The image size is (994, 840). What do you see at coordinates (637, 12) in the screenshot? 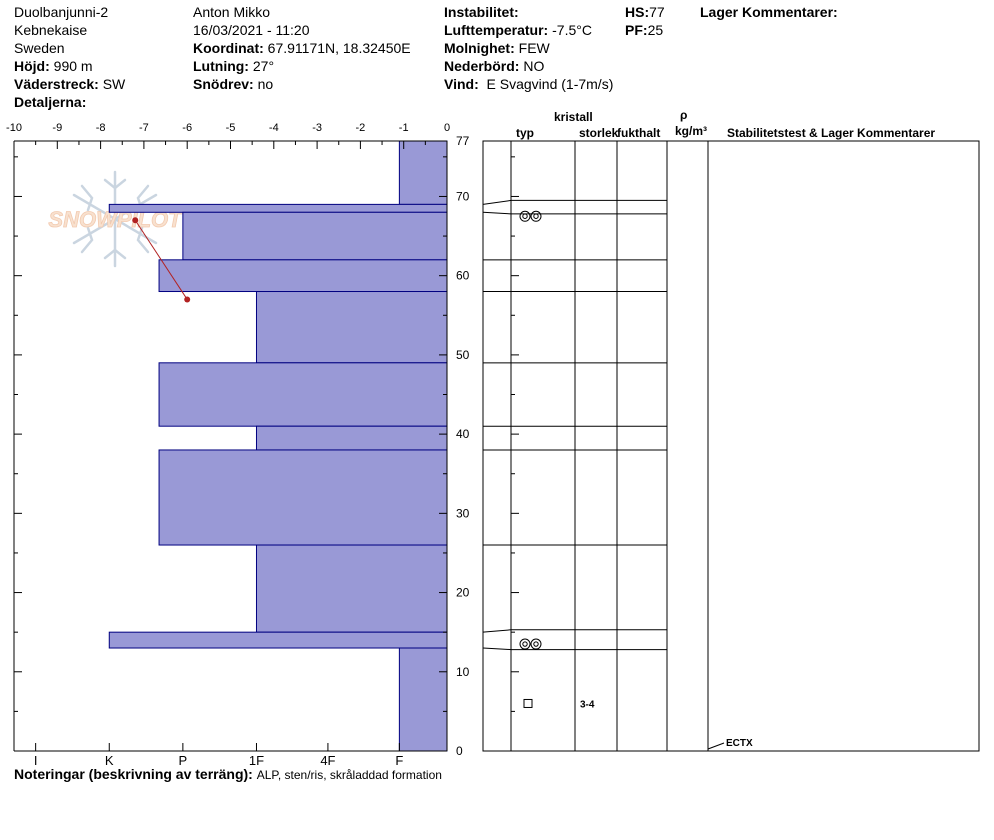
I see `hs-label: HS:` at bounding box center [637, 12].